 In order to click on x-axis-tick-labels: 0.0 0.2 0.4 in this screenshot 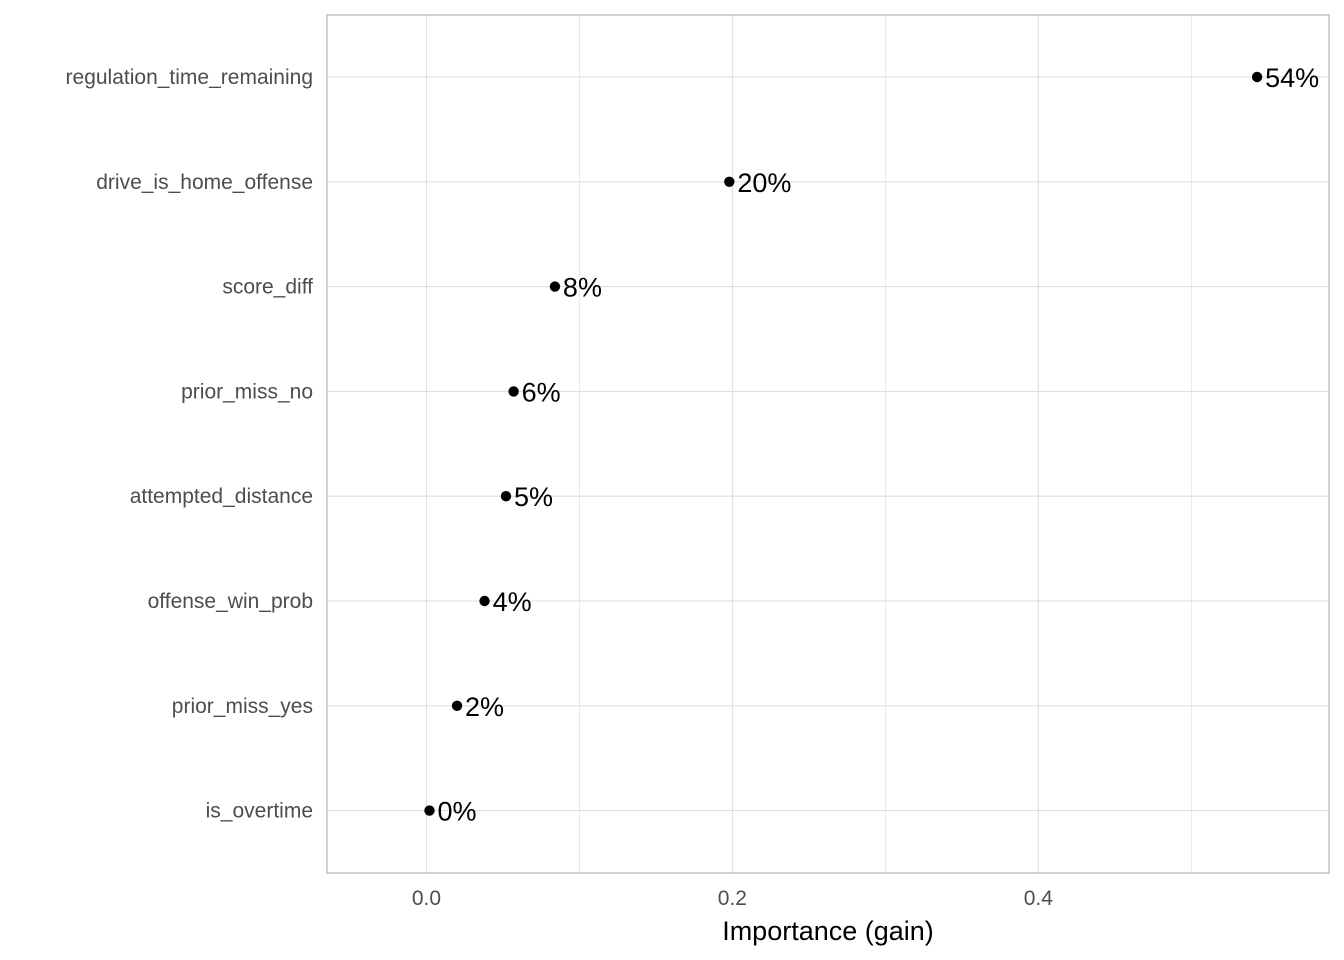, I will do `click(732, 898)`.